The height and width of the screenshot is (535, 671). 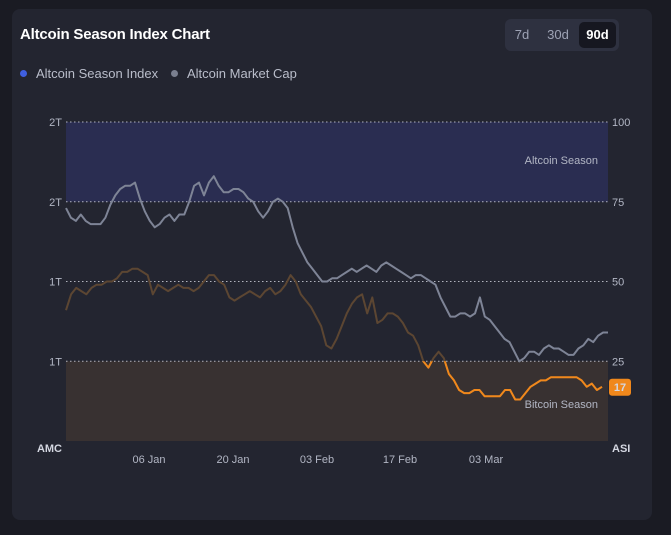 What do you see at coordinates (561, 405) in the screenshot?
I see `zone-label-bitcoin: Bitcoin Season` at bounding box center [561, 405].